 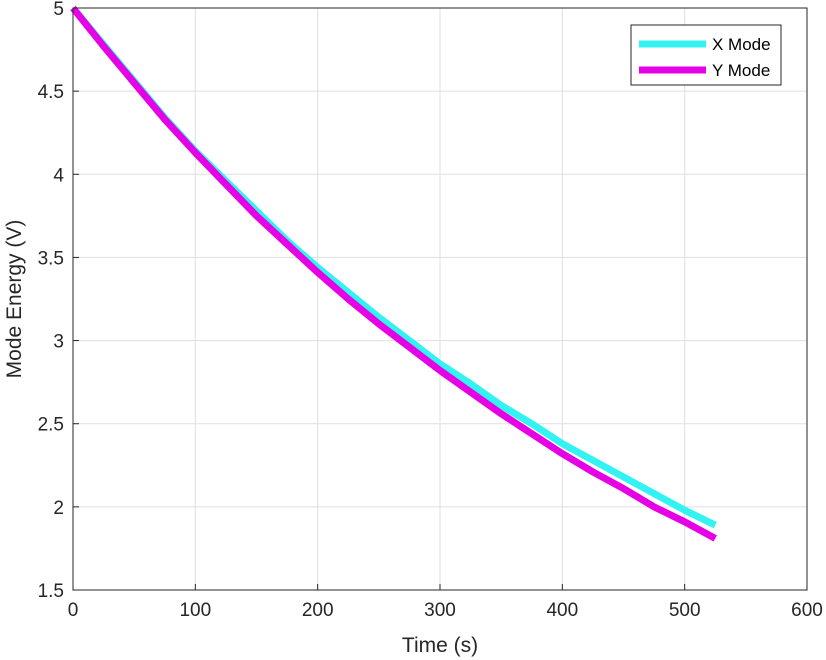 What do you see at coordinates (73, 610) in the screenshot?
I see `x-tick-label: 0` at bounding box center [73, 610].